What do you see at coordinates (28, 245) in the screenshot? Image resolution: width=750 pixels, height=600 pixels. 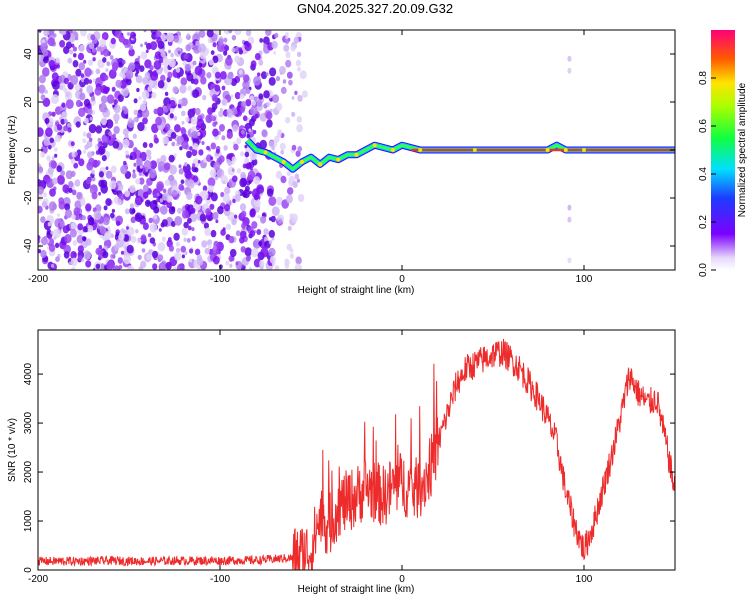 I see `y-tick-label: -40` at bounding box center [28, 245].